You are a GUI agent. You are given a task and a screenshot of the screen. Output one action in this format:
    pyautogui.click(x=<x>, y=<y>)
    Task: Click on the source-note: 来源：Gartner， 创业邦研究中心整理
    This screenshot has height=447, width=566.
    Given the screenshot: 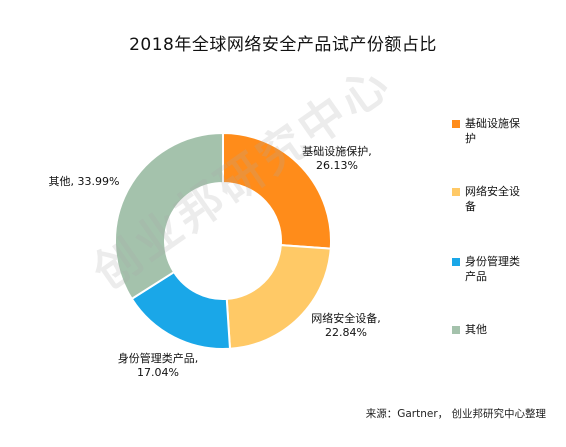 What is the action you would take?
    pyautogui.click(x=455, y=414)
    